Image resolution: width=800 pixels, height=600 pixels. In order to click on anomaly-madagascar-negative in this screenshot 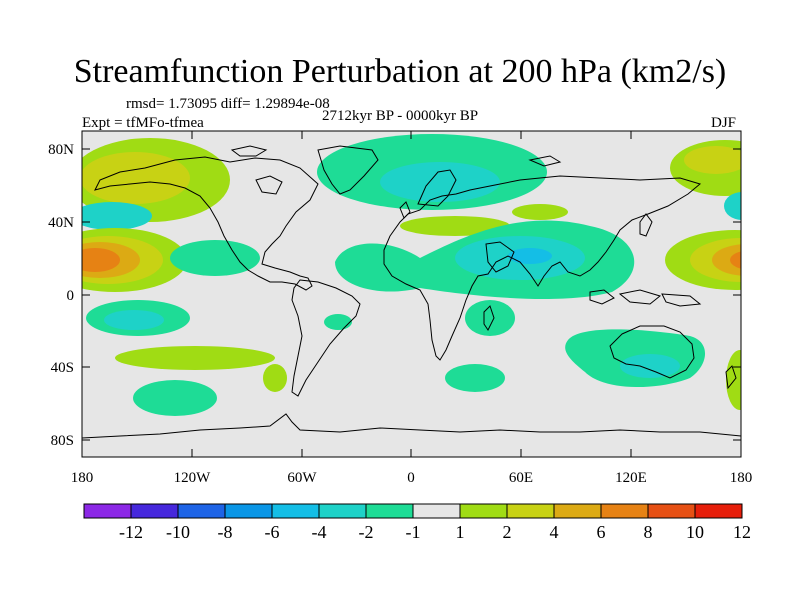, I will do `click(490, 318)`.